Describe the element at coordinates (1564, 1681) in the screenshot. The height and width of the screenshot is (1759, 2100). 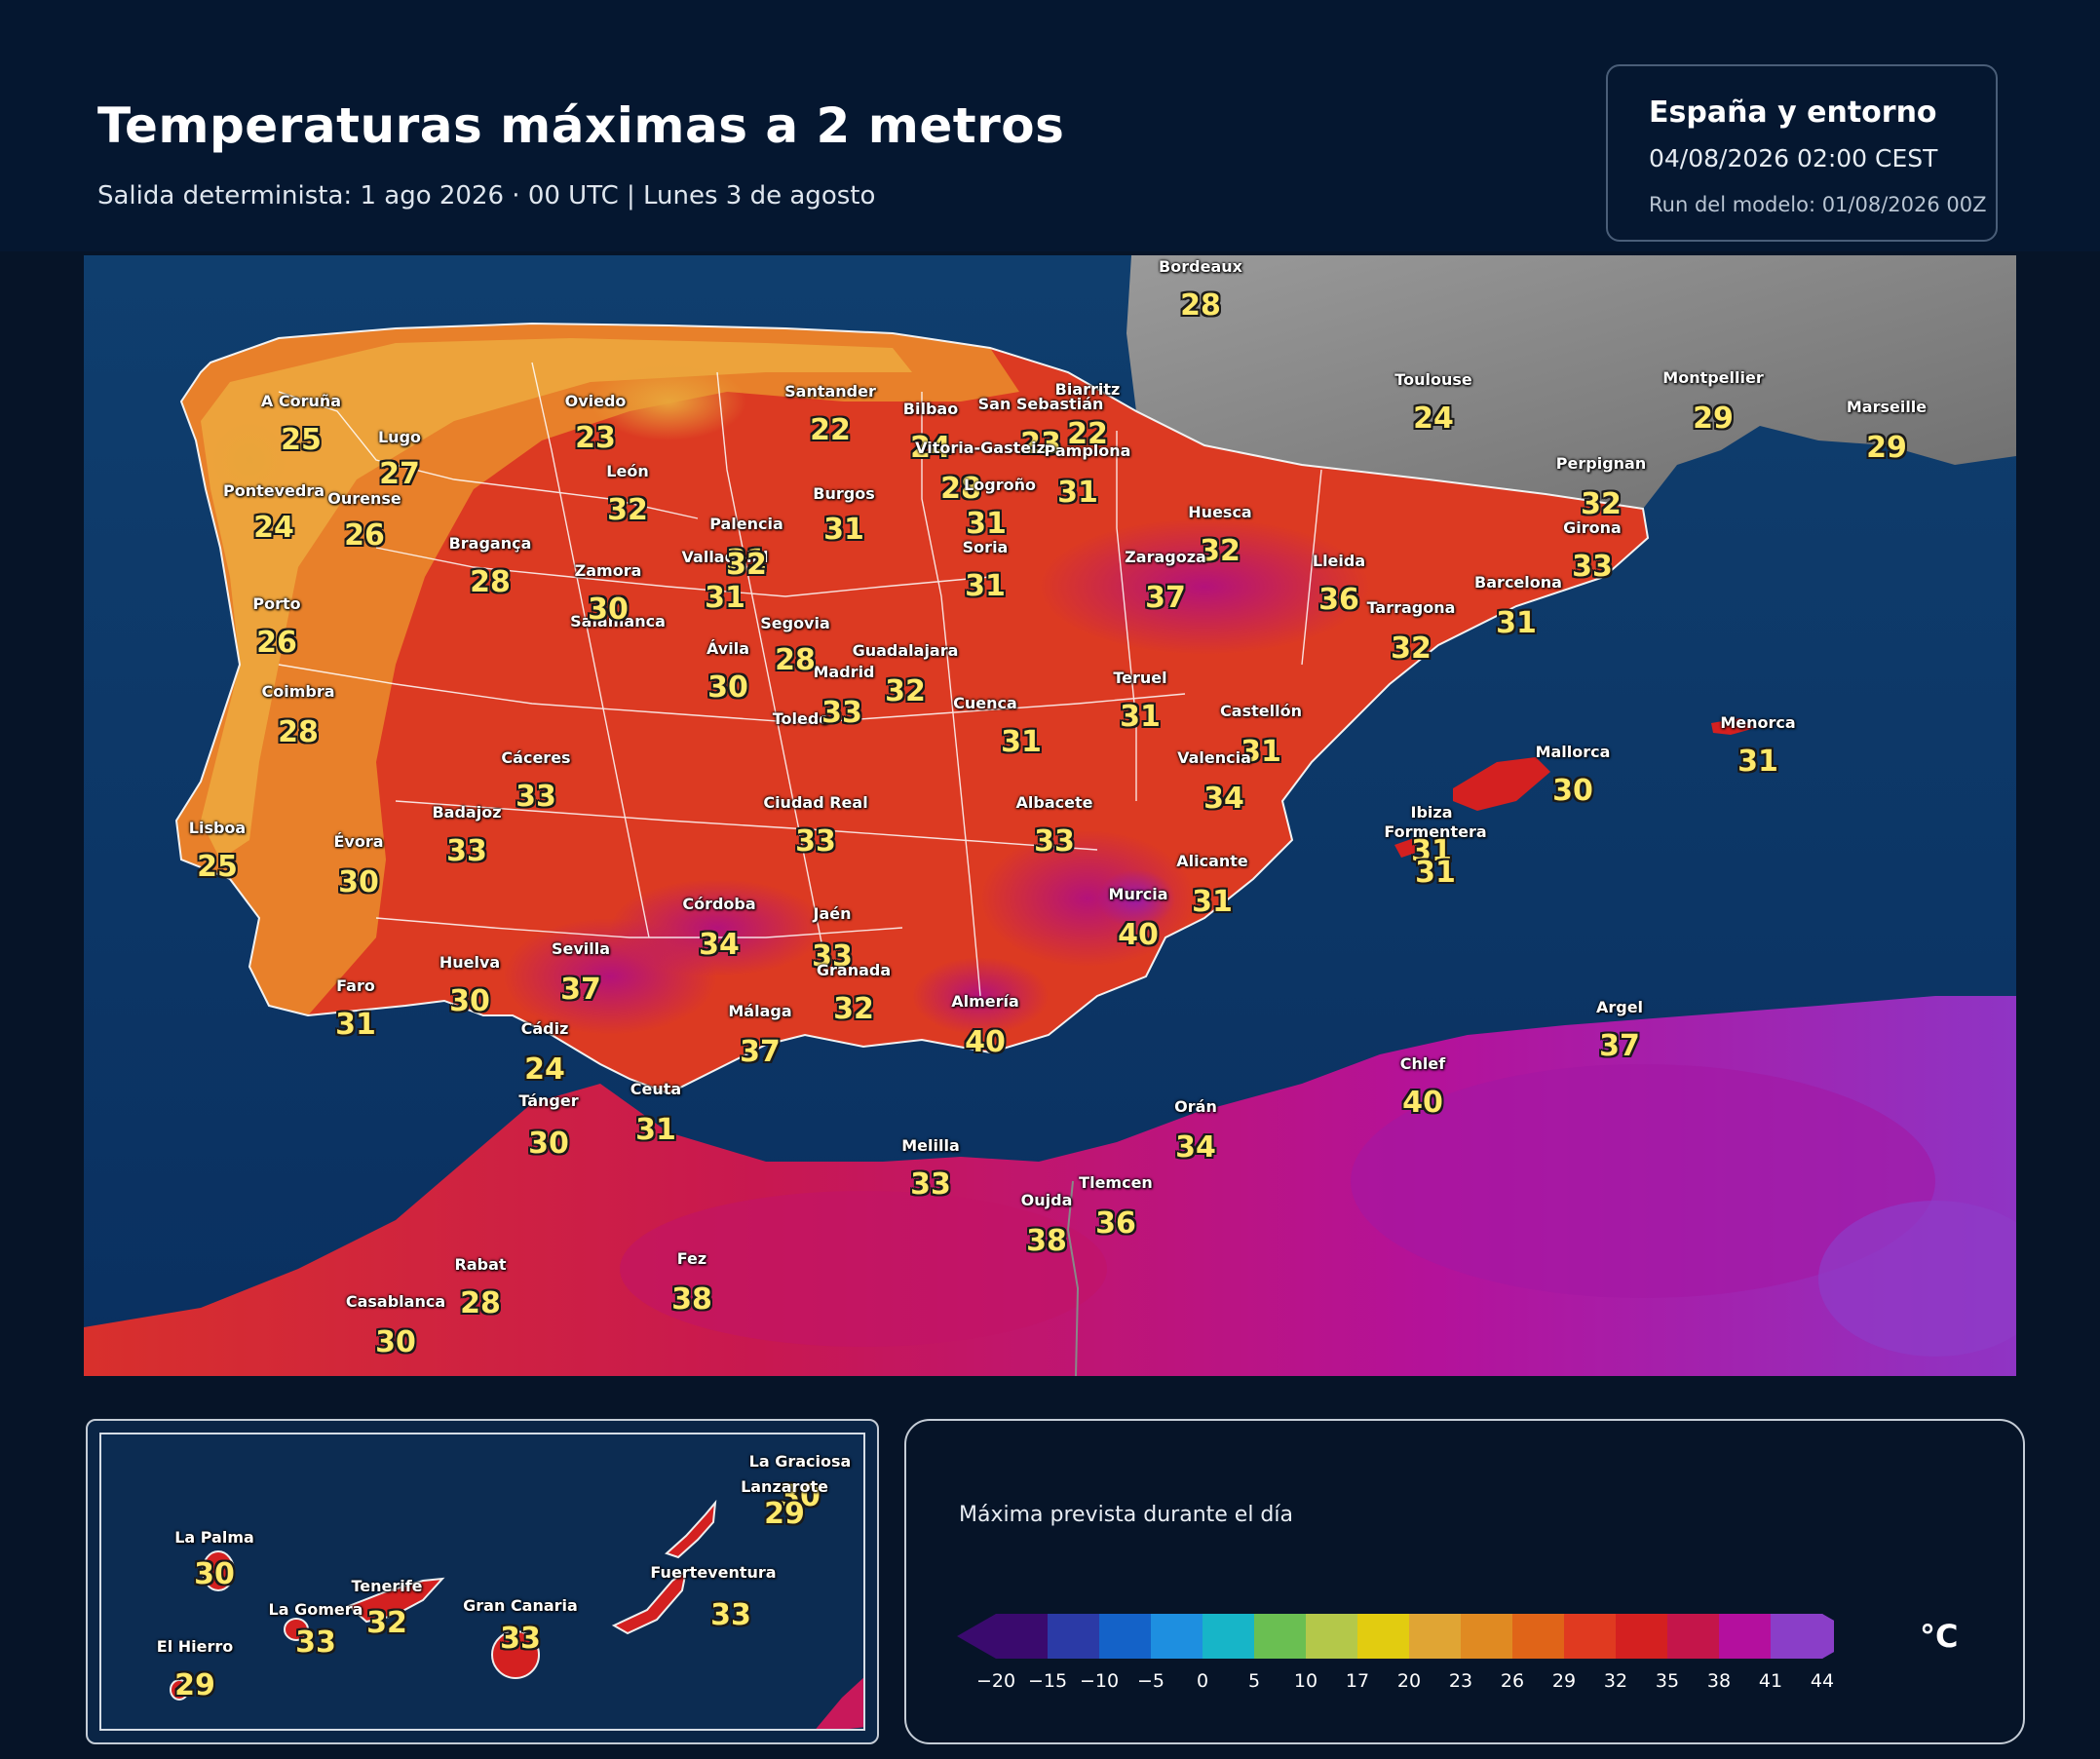
I see `colorbar-tick-label: 29` at that location.